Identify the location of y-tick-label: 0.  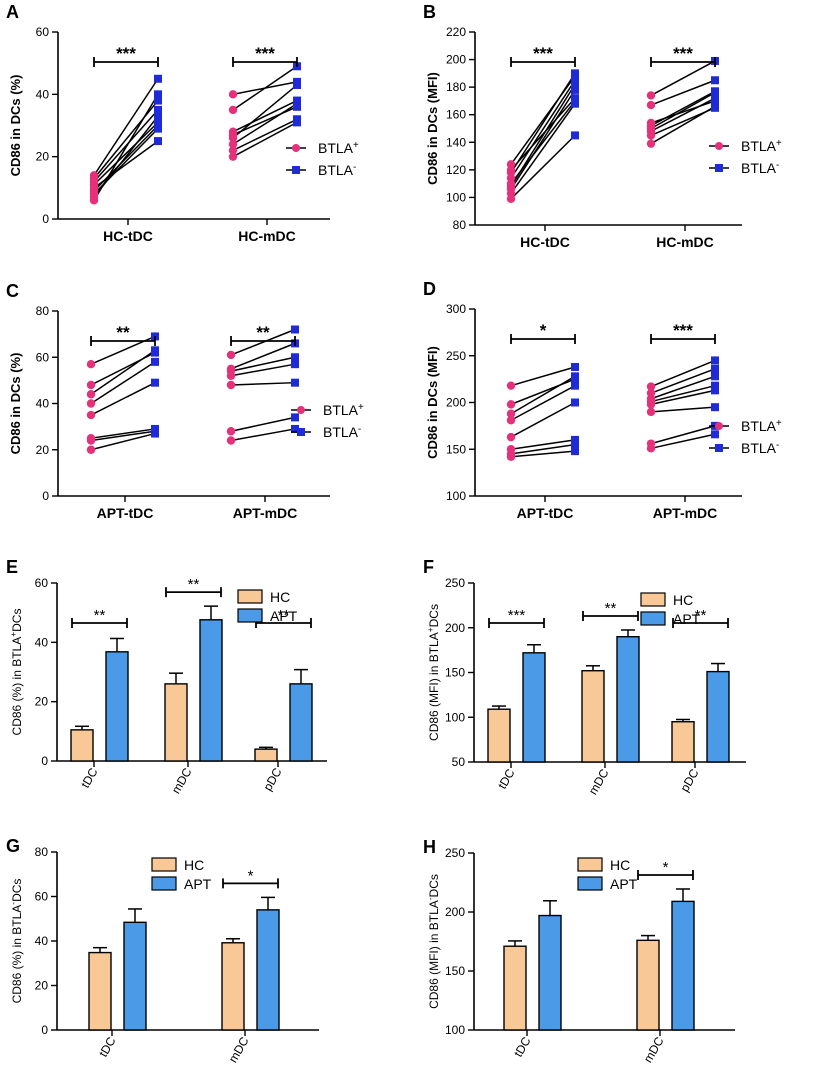
(44, 761).